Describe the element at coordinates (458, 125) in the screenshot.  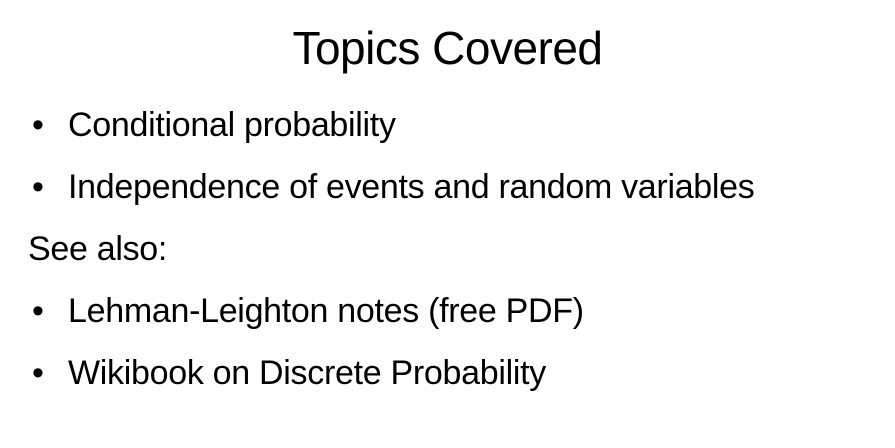
I see `topic-item: • Conditional probability` at that location.